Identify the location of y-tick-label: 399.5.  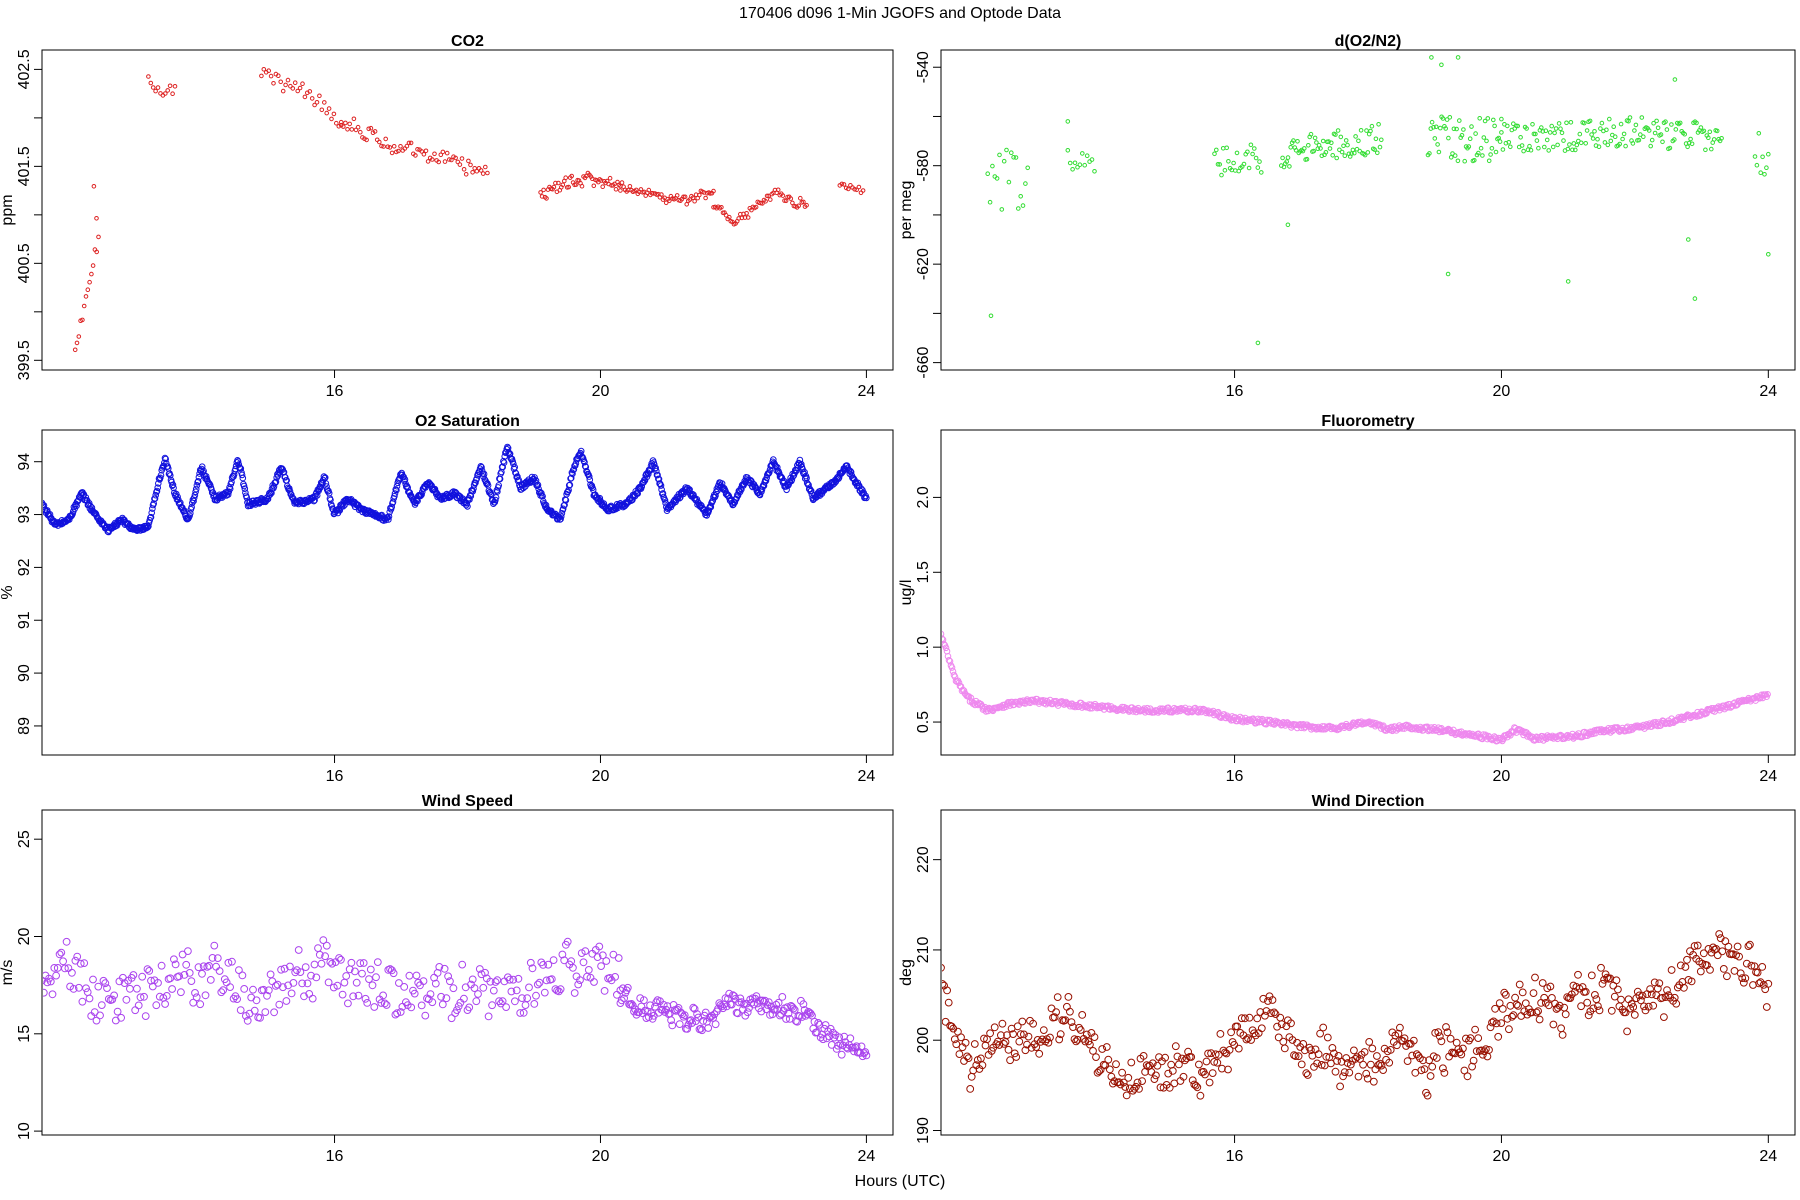
(24, 360).